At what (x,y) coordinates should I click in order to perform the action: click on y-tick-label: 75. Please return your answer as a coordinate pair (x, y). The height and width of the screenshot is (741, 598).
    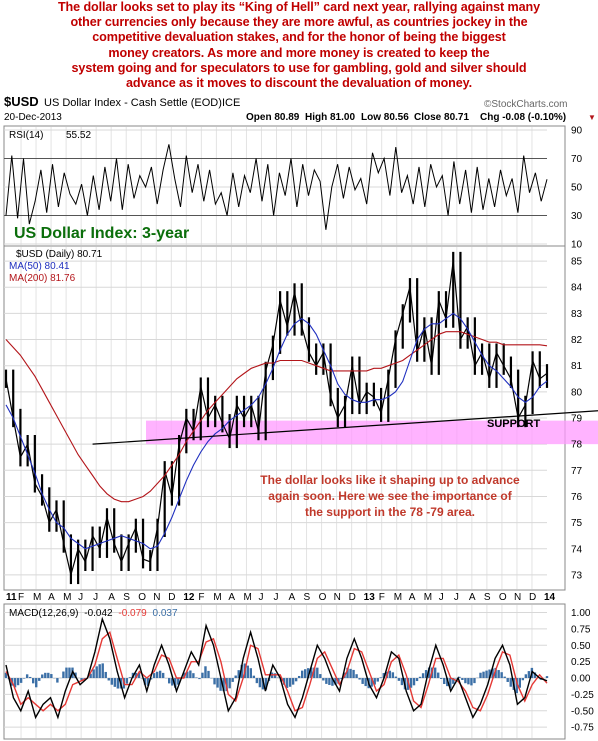
    Looking at the image, I should click on (577, 523).